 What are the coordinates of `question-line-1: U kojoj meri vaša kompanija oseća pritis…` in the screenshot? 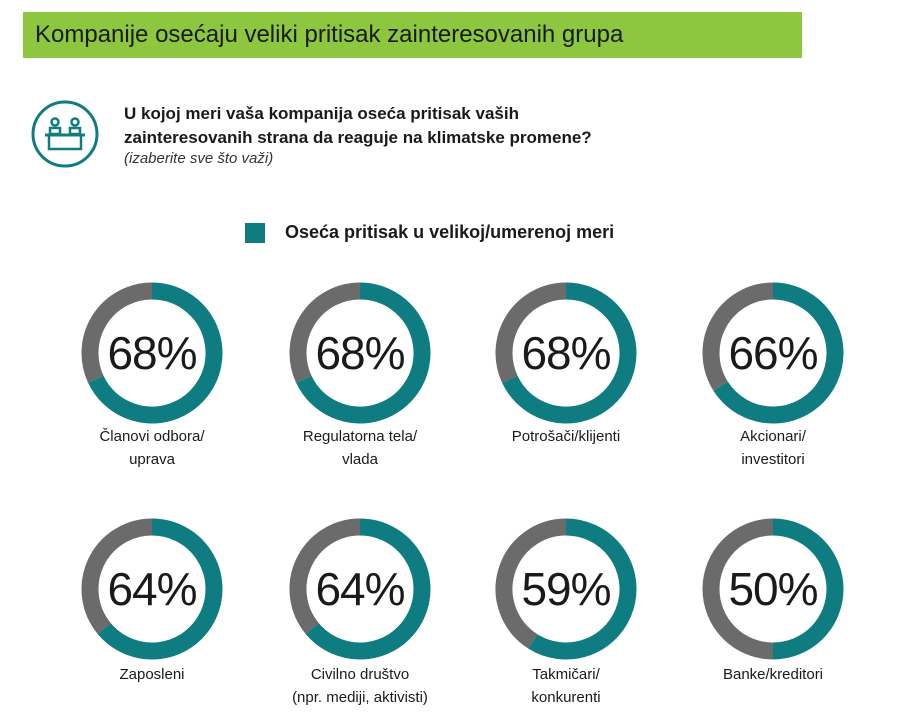 It's located at (321, 113).